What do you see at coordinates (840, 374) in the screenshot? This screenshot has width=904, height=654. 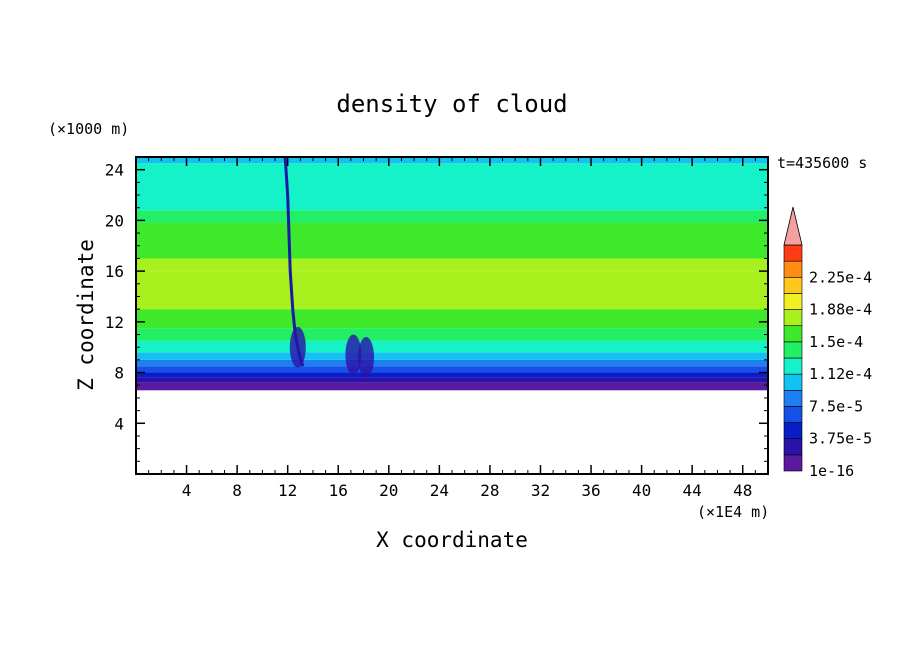 I see `colorbar-label: 1.12e-4` at bounding box center [840, 374].